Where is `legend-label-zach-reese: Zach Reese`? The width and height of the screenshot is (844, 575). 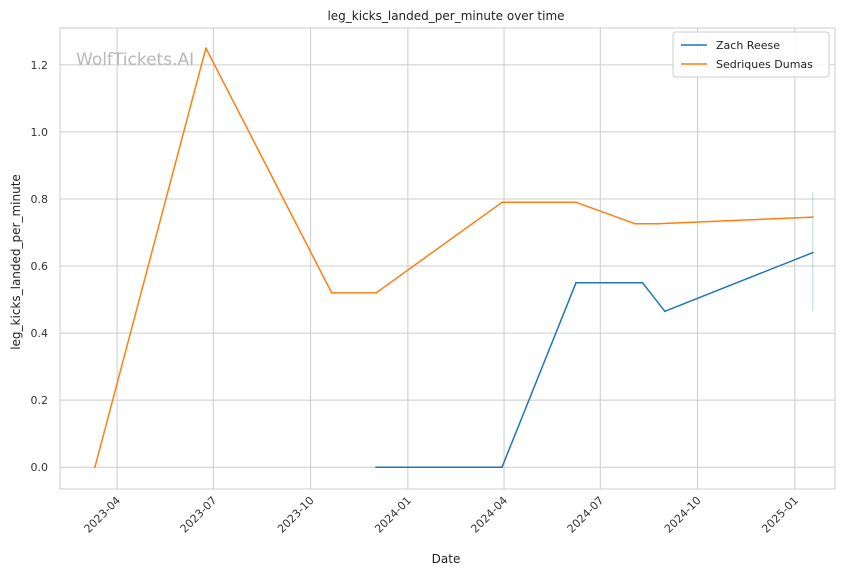 legend-label-zach-reese: Zach Reese is located at coordinates (748, 45).